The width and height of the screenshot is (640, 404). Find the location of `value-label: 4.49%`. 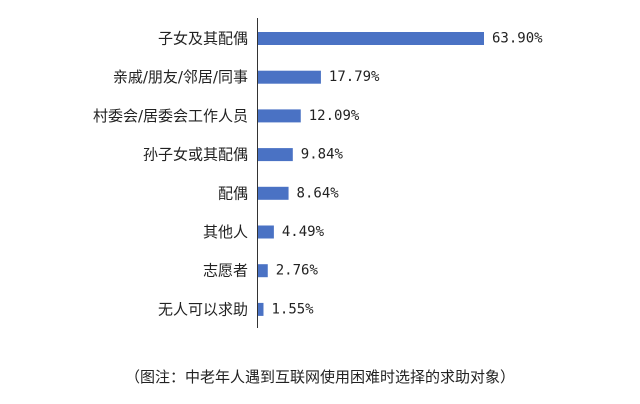

value-label: 4.49% is located at coordinates (303, 232).